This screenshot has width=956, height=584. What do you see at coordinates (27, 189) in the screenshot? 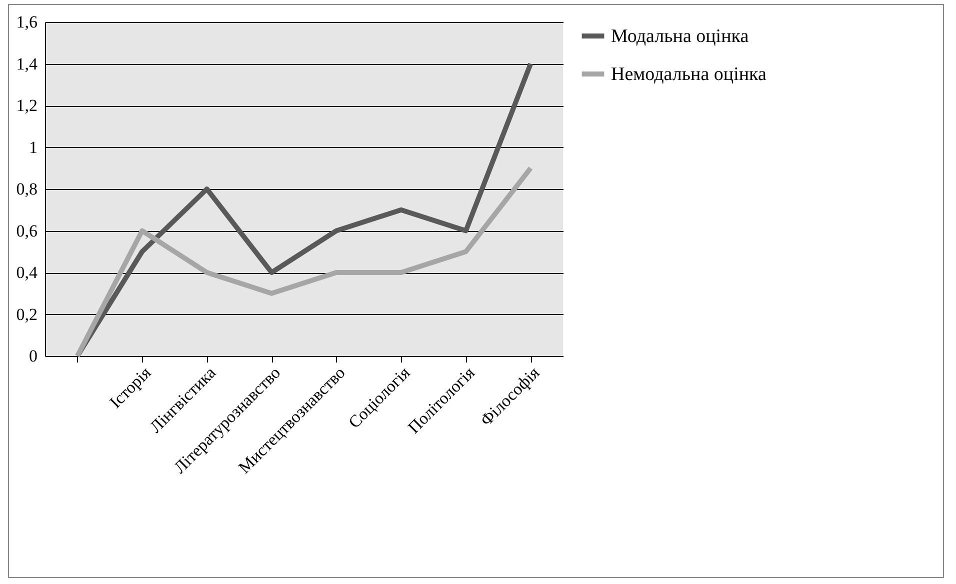
I see `y-tick-label: 0,8` at bounding box center [27, 189].